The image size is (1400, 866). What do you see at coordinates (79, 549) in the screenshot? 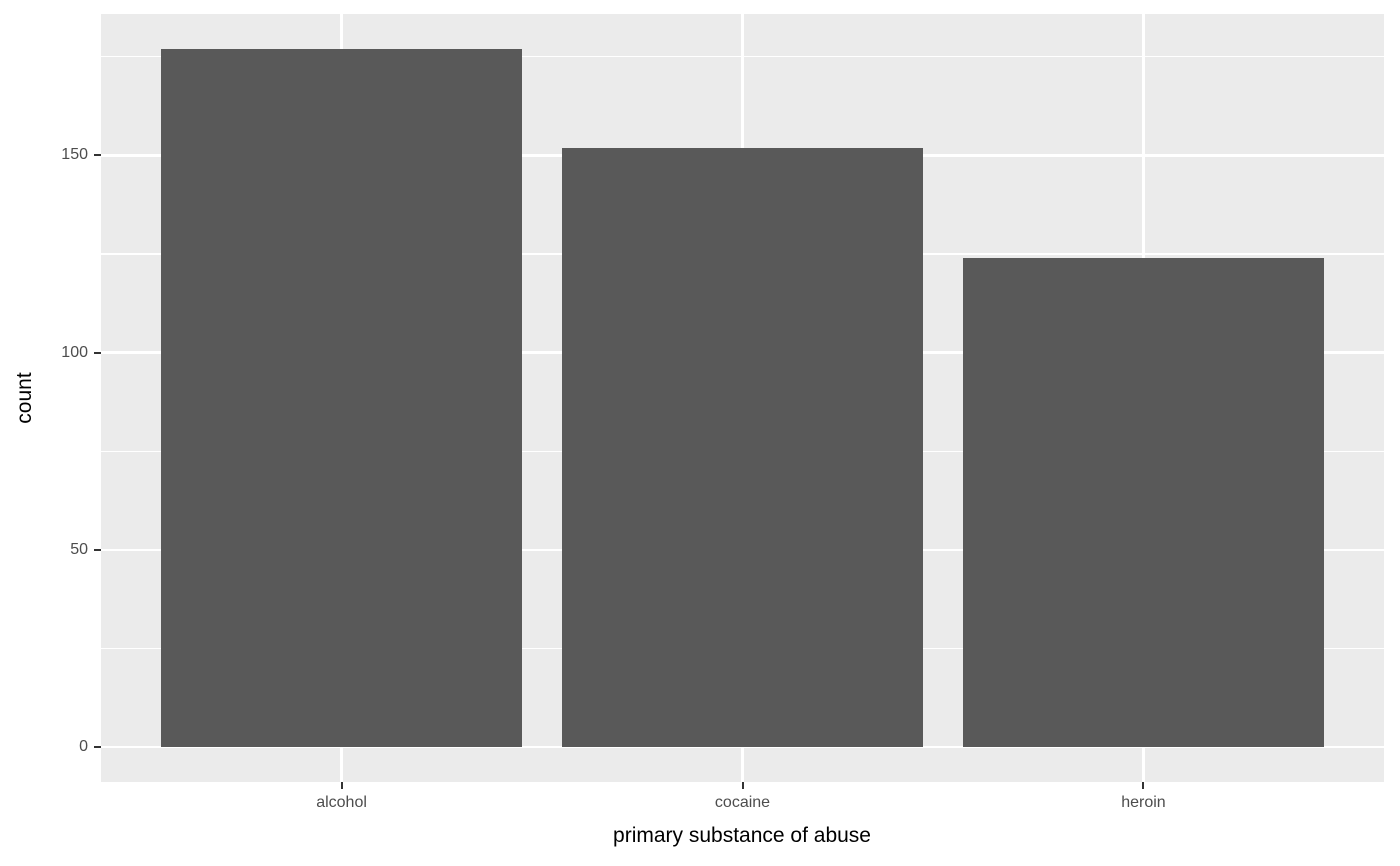
I see `y-tick-label-50: 50` at bounding box center [79, 549].